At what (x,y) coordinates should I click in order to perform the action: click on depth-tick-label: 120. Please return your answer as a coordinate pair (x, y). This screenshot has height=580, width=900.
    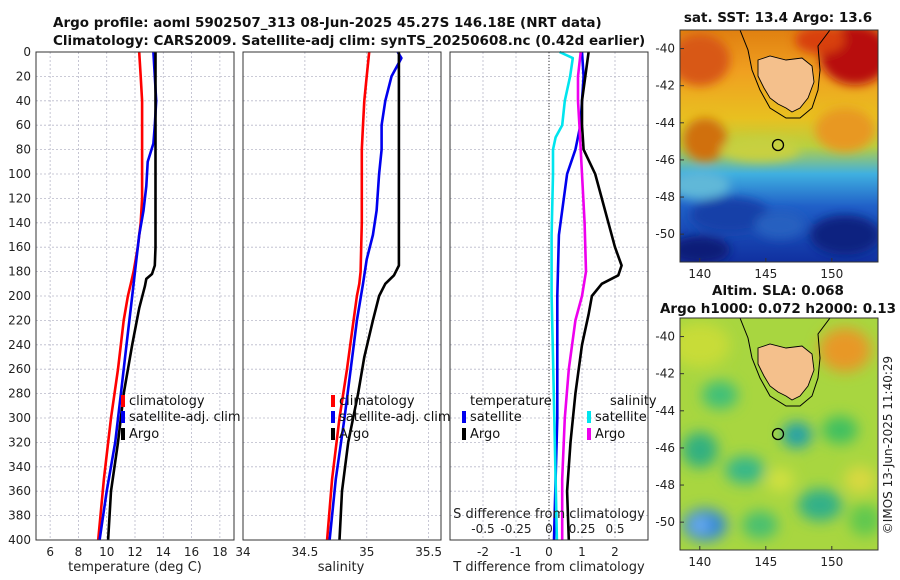
    Looking at the image, I should click on (19, 198).